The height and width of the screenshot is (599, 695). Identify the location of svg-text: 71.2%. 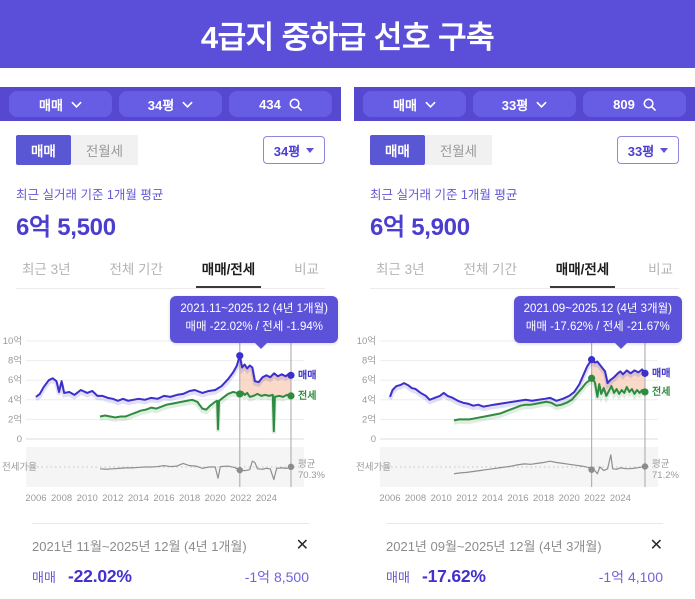
(665, 475).